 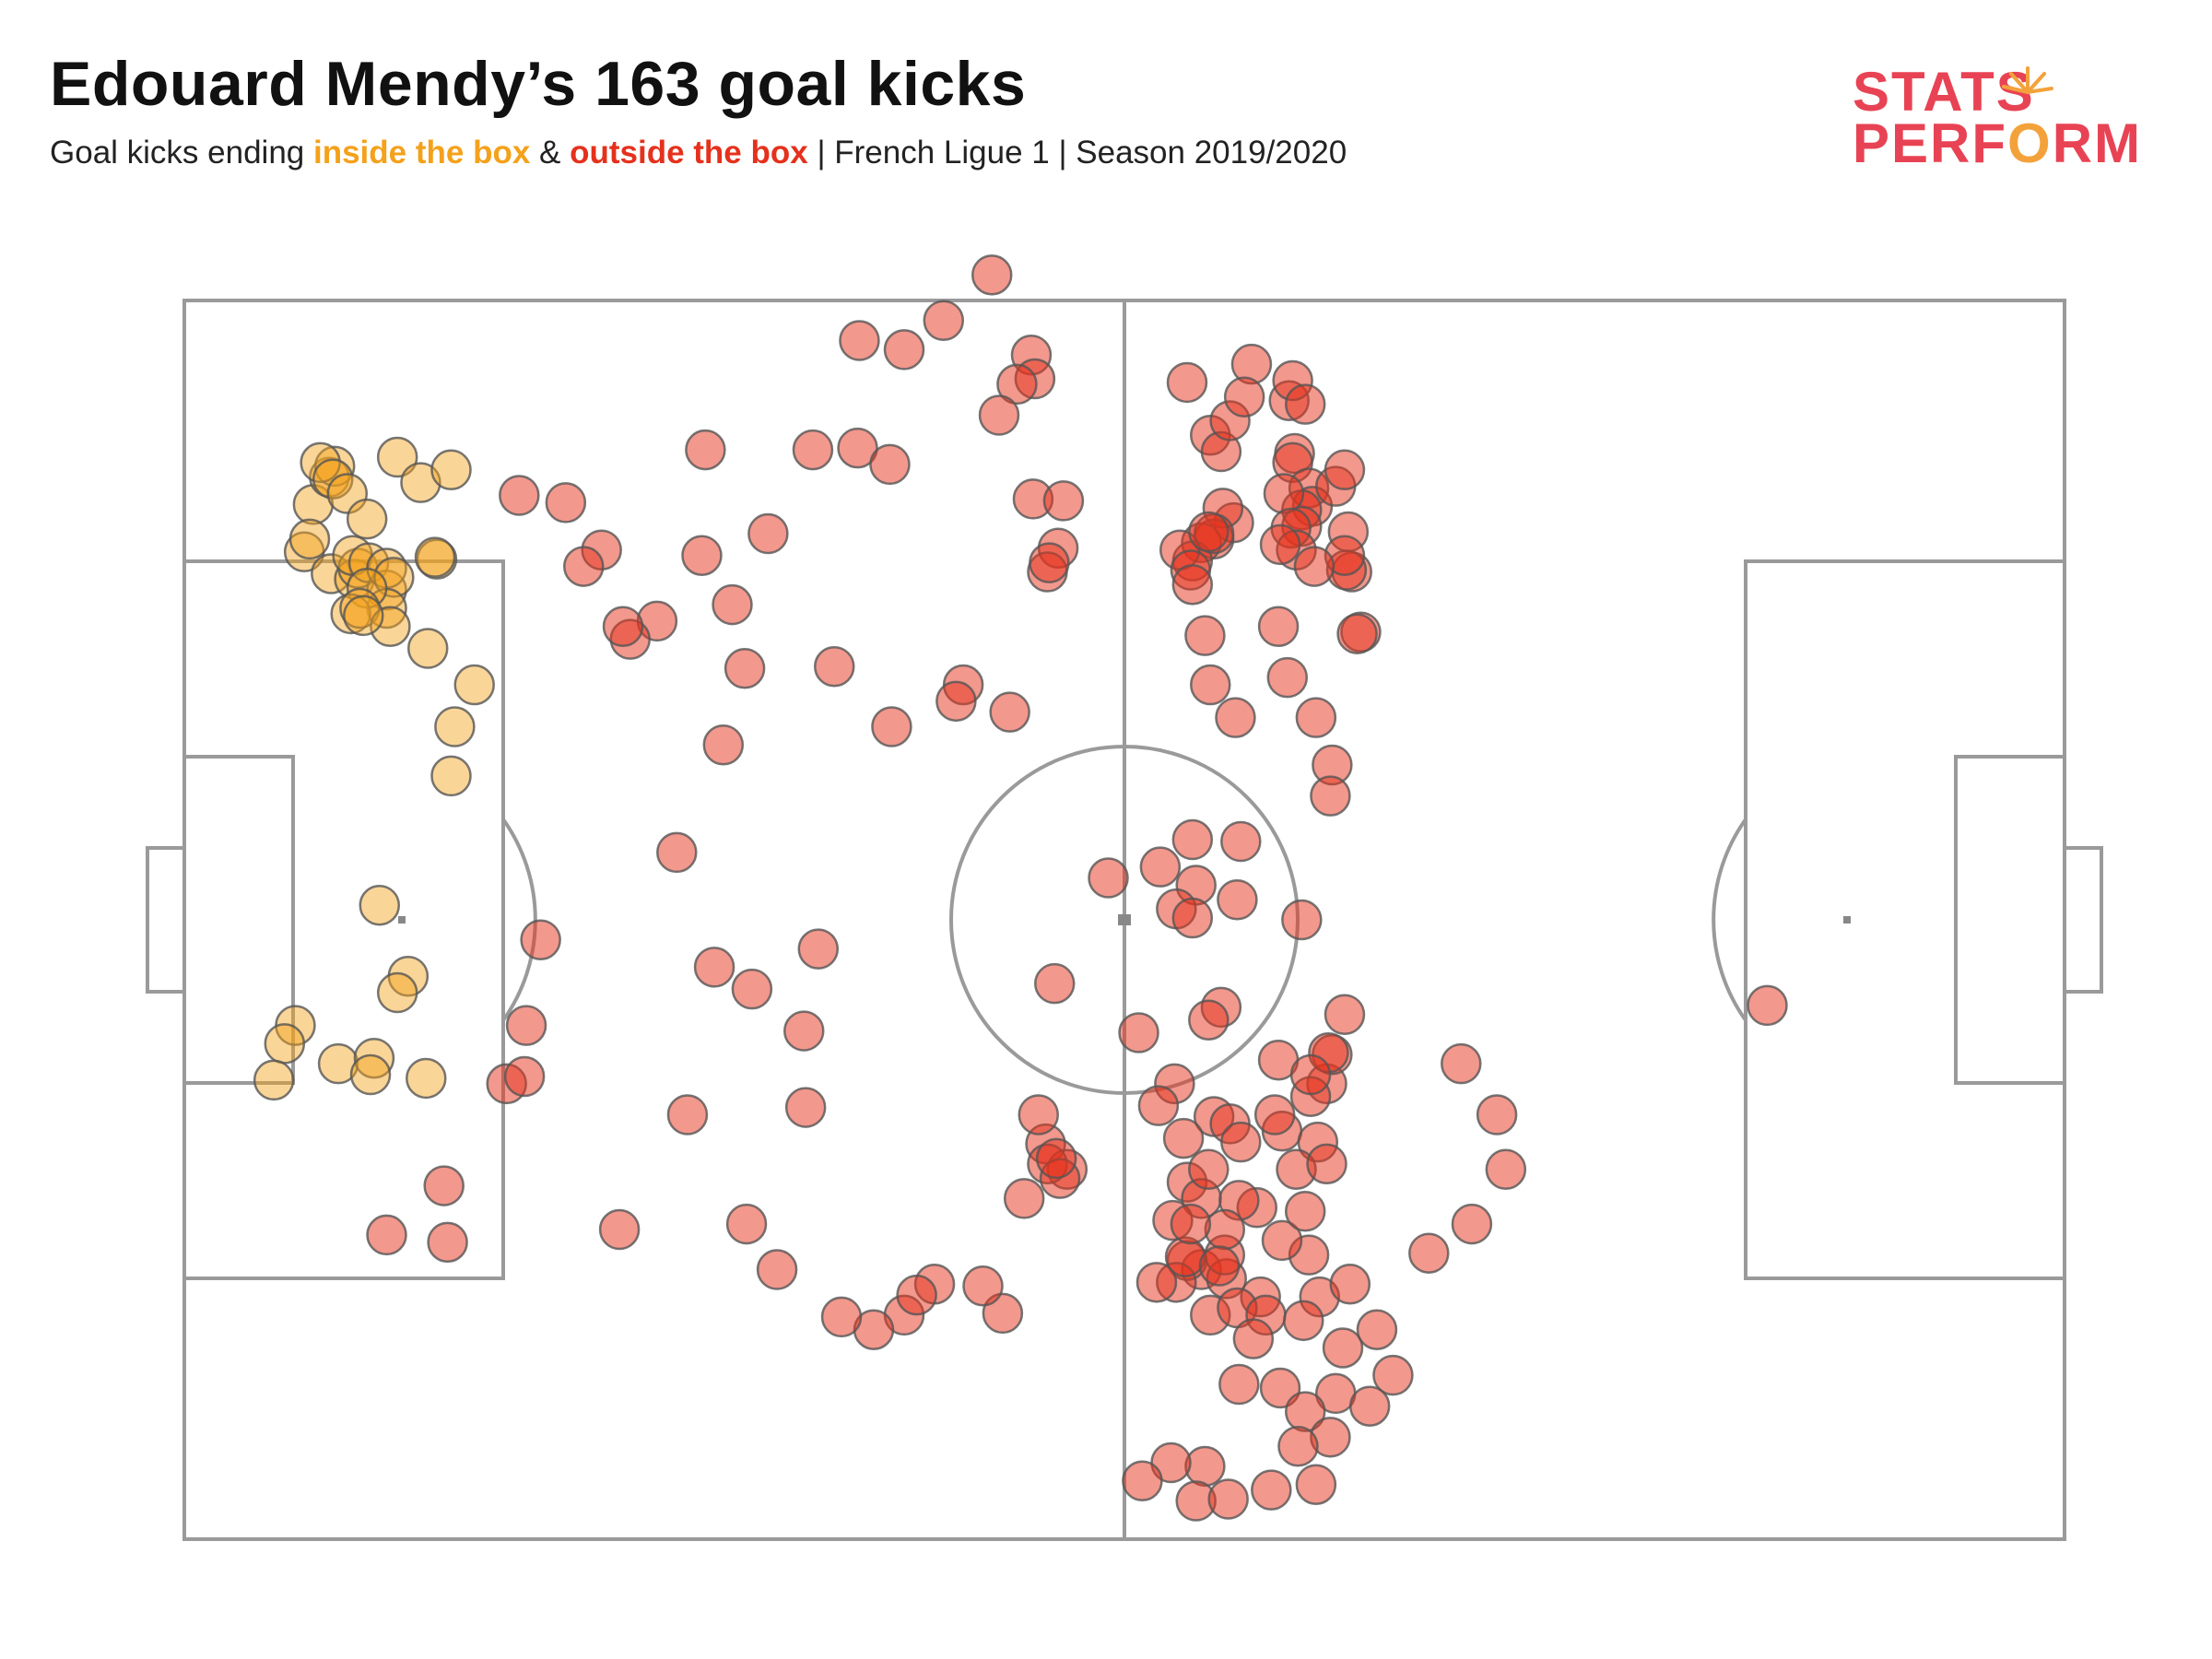 What do you see at coordinates (181, 153) in the screenshot?
I see `subtitle-lead: Goal kicks ending` at bounding box center [181, 153].